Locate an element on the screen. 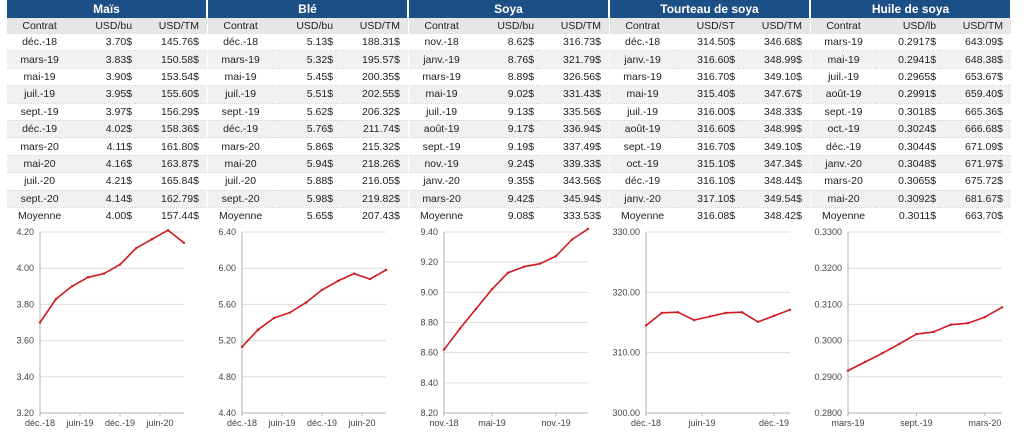 This screenshot has height=439, width=1024. price-cell: 0.3018$ is located at coordinates (908, 112).